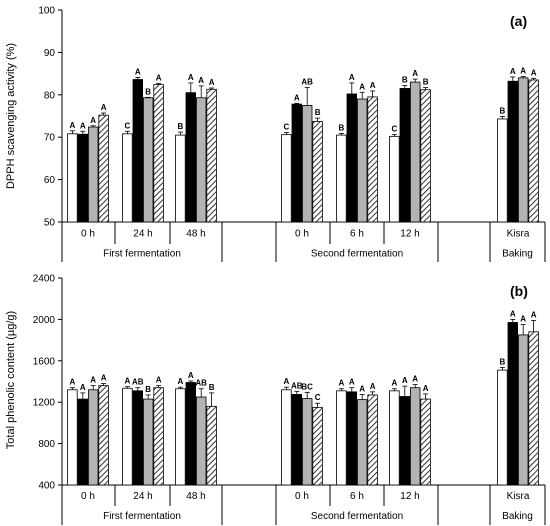  I want to click on y-tick-label: 400, so click(46, 486).